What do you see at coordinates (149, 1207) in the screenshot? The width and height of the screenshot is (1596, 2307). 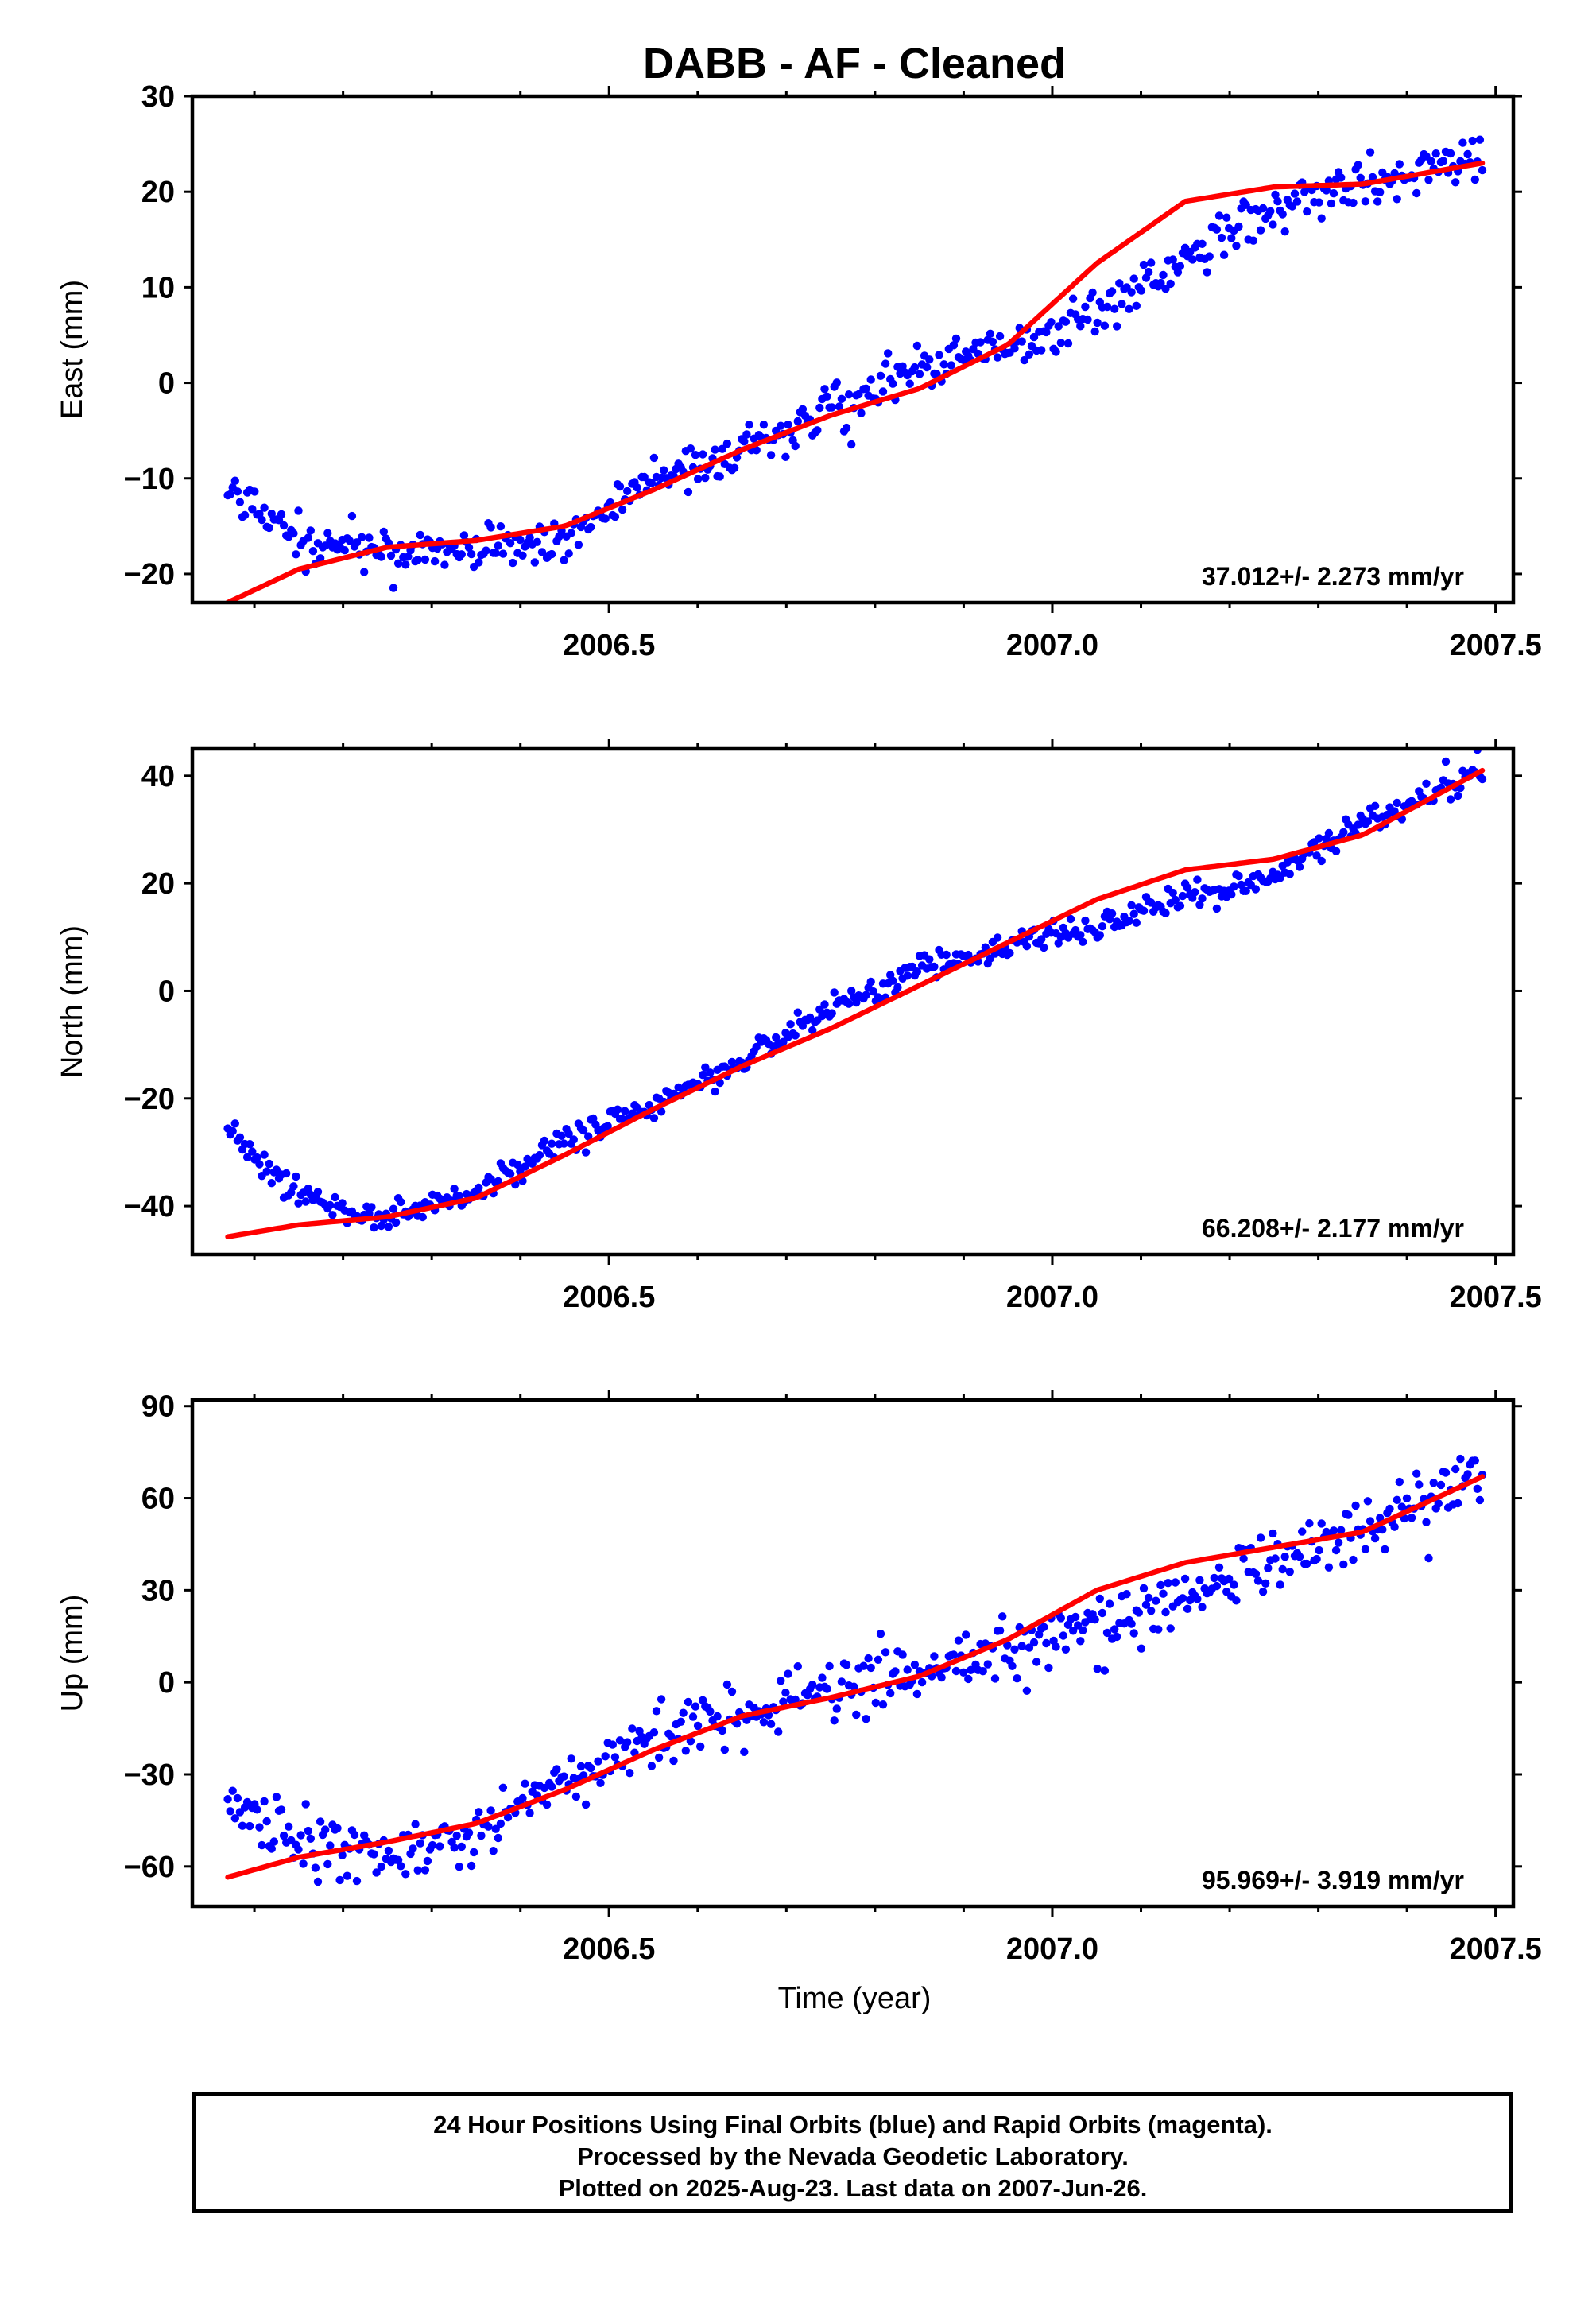 I see `y-tick-label: −40` at bounding box center [149, 1207].